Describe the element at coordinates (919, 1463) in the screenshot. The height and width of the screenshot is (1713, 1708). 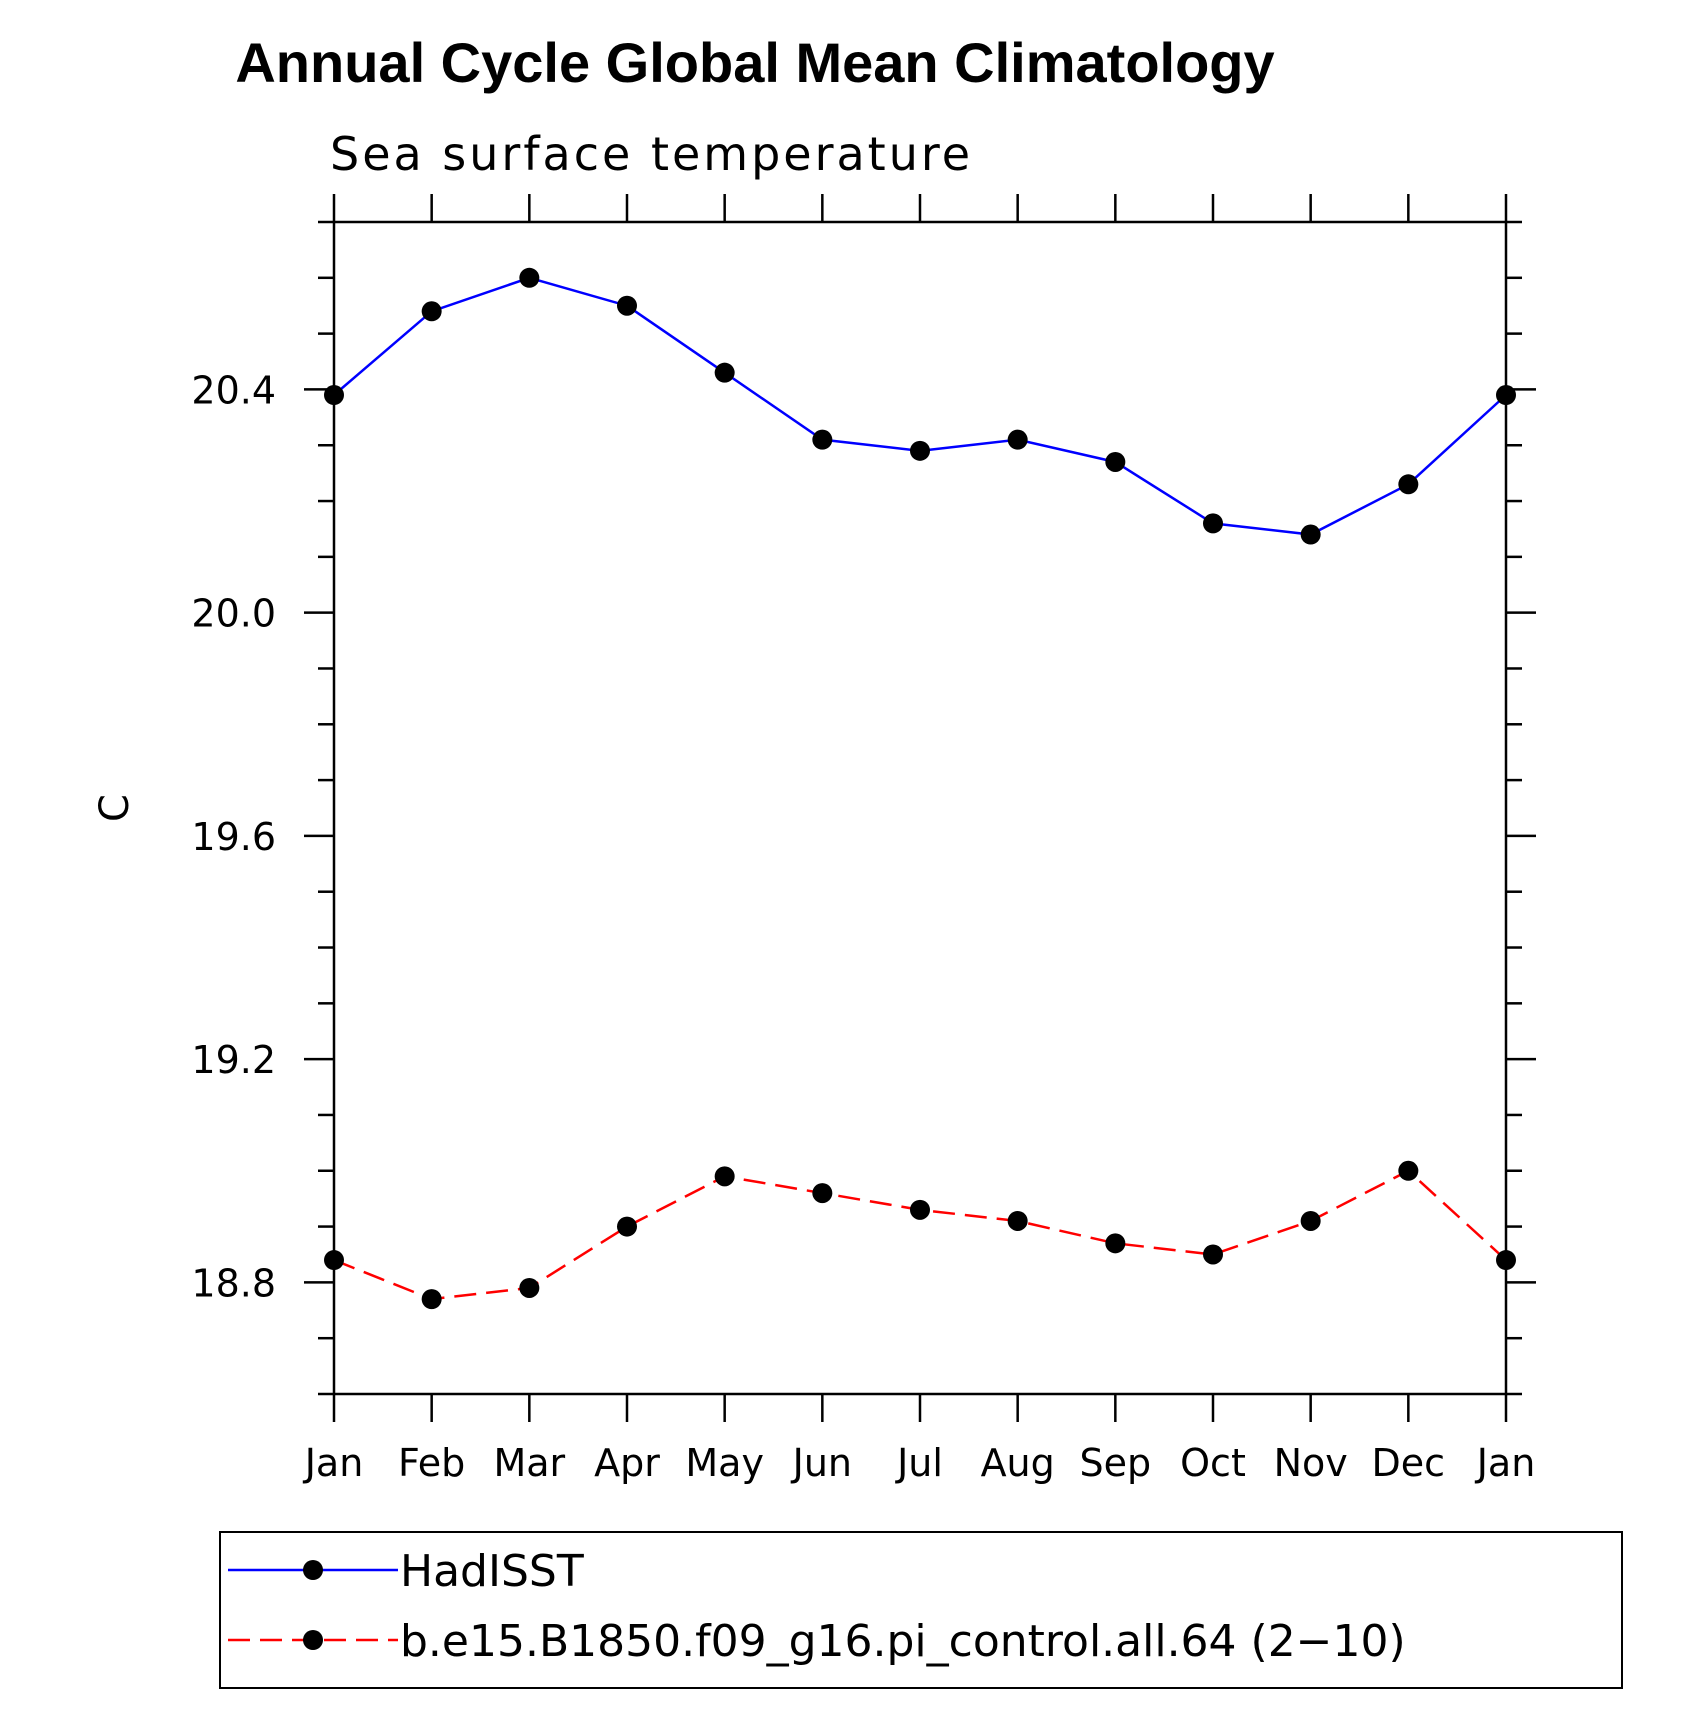
I see `x-tick-label: Jul` at that location.